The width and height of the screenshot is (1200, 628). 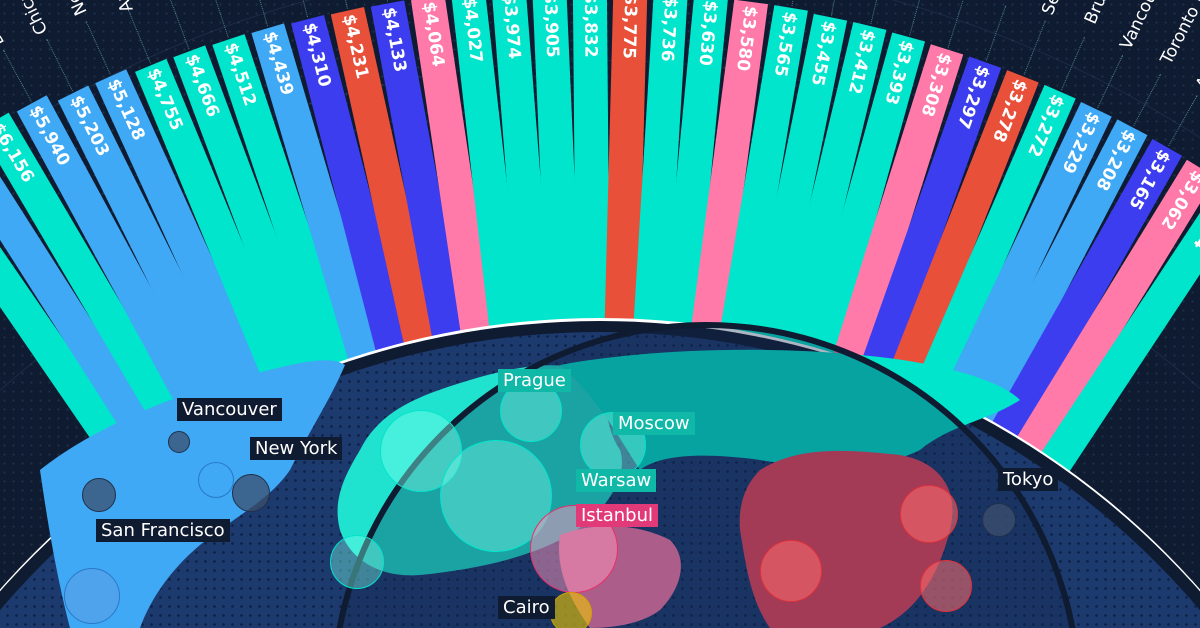 I want to click on map-label-san-francisco: San Francisco, so click(x=163, y=530).